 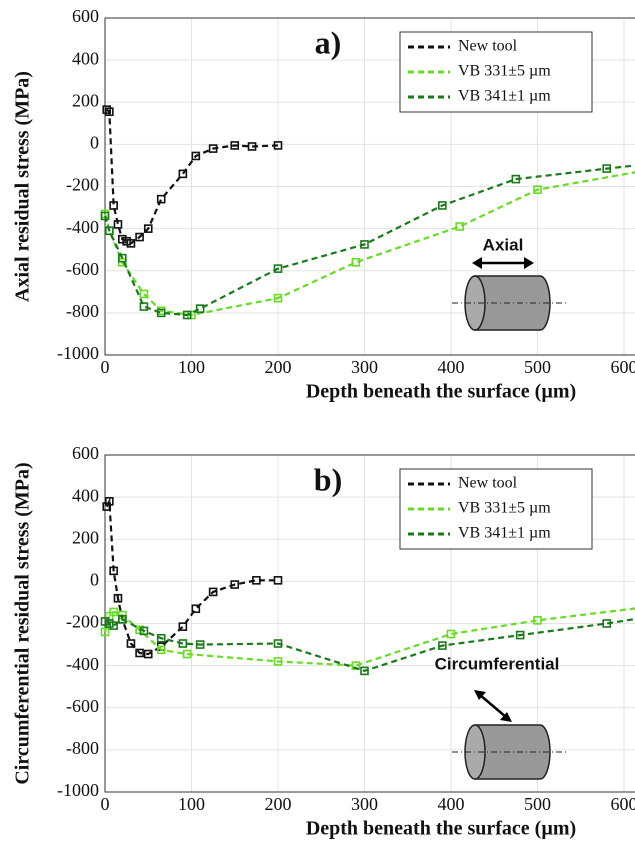 I want to click on y-tick-label: -1000, so click(x=78, y=353).